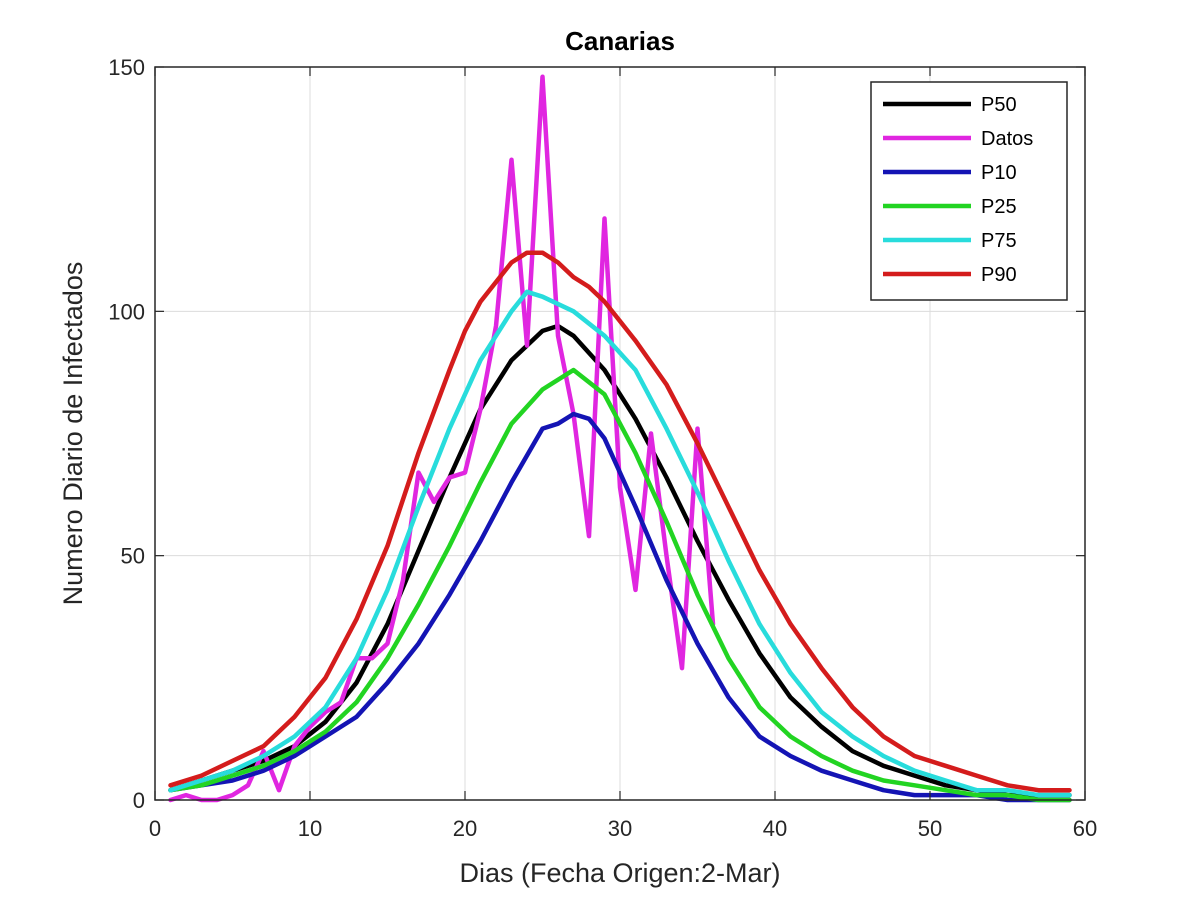 This screenshot has width=1200, height=900. I want to click on legend-label-p10: P10, so click(999, 173).